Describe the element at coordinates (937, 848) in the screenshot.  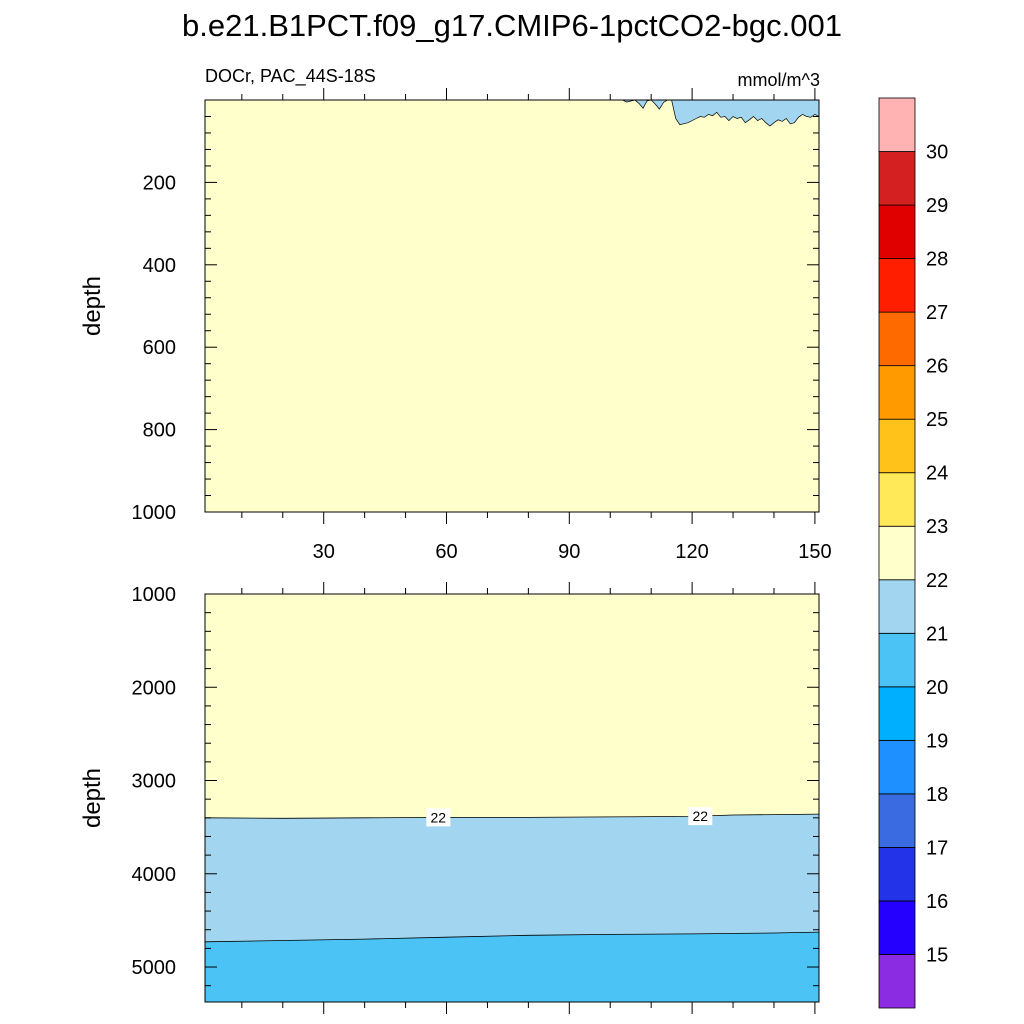
I see `colorbar-label: 17` at that location.